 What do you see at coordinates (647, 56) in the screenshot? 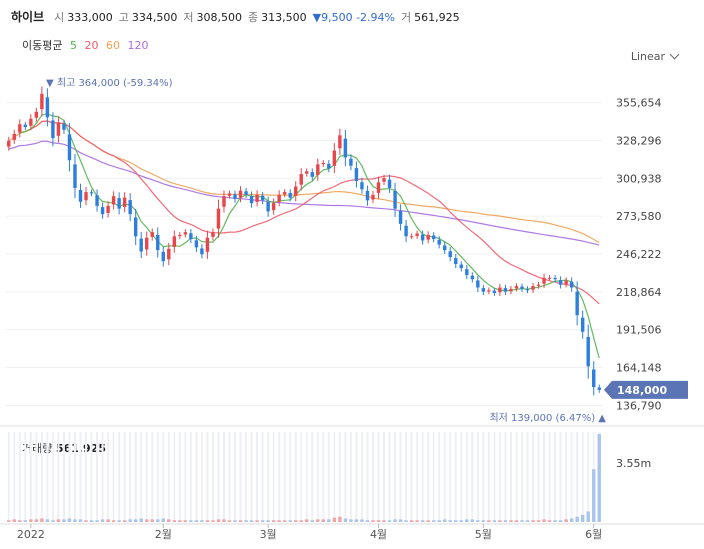
I see `scale-label: Linear` at bounding box center [647, 56].